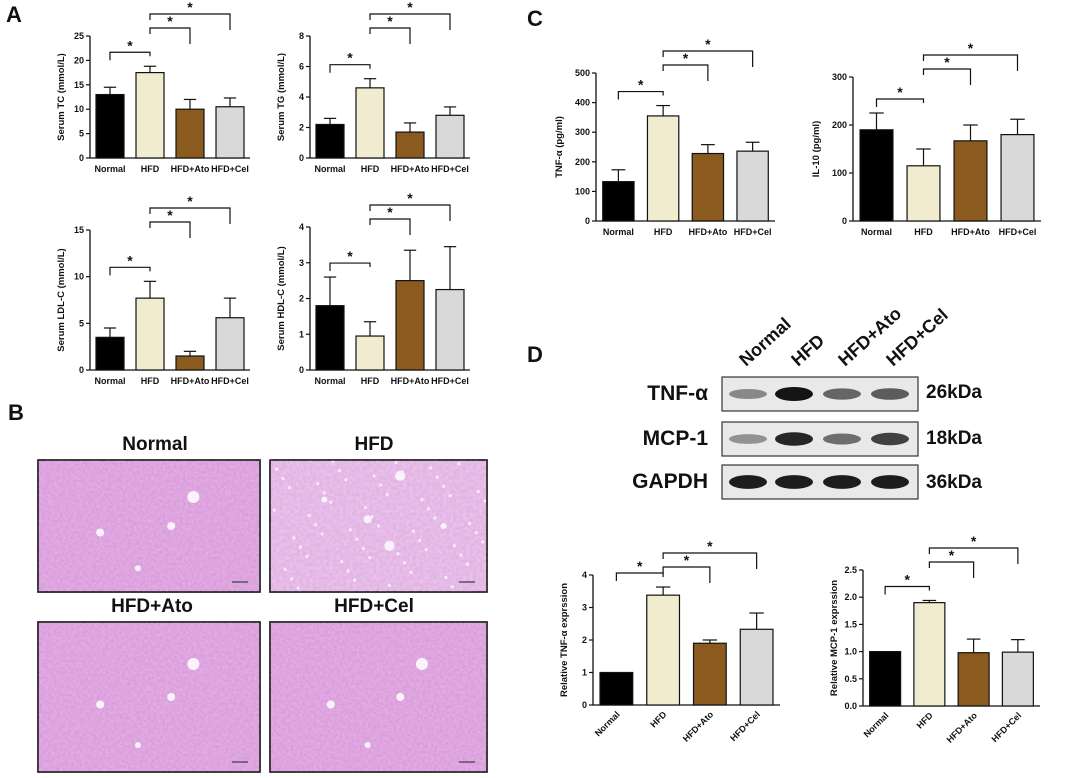 Image resolution: width=1065 pixels, height=778 pixels. What do you see at coordinates (676, 438) in the screenshot?
I see `blot-protein-label: MCP-1` at bounding box center [676, 438].